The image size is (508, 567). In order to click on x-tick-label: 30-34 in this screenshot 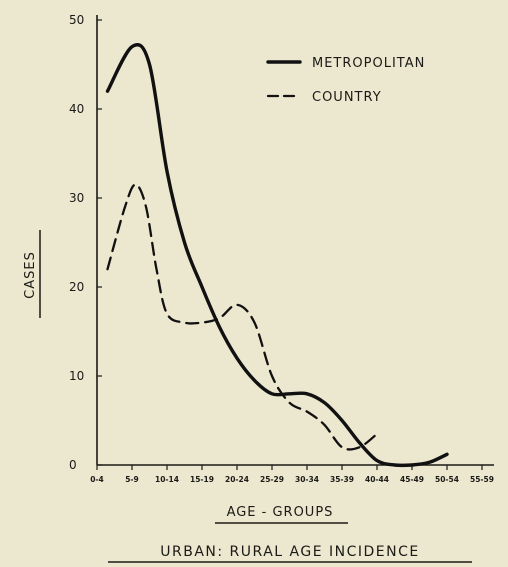, I will do `click(307, 479)`.